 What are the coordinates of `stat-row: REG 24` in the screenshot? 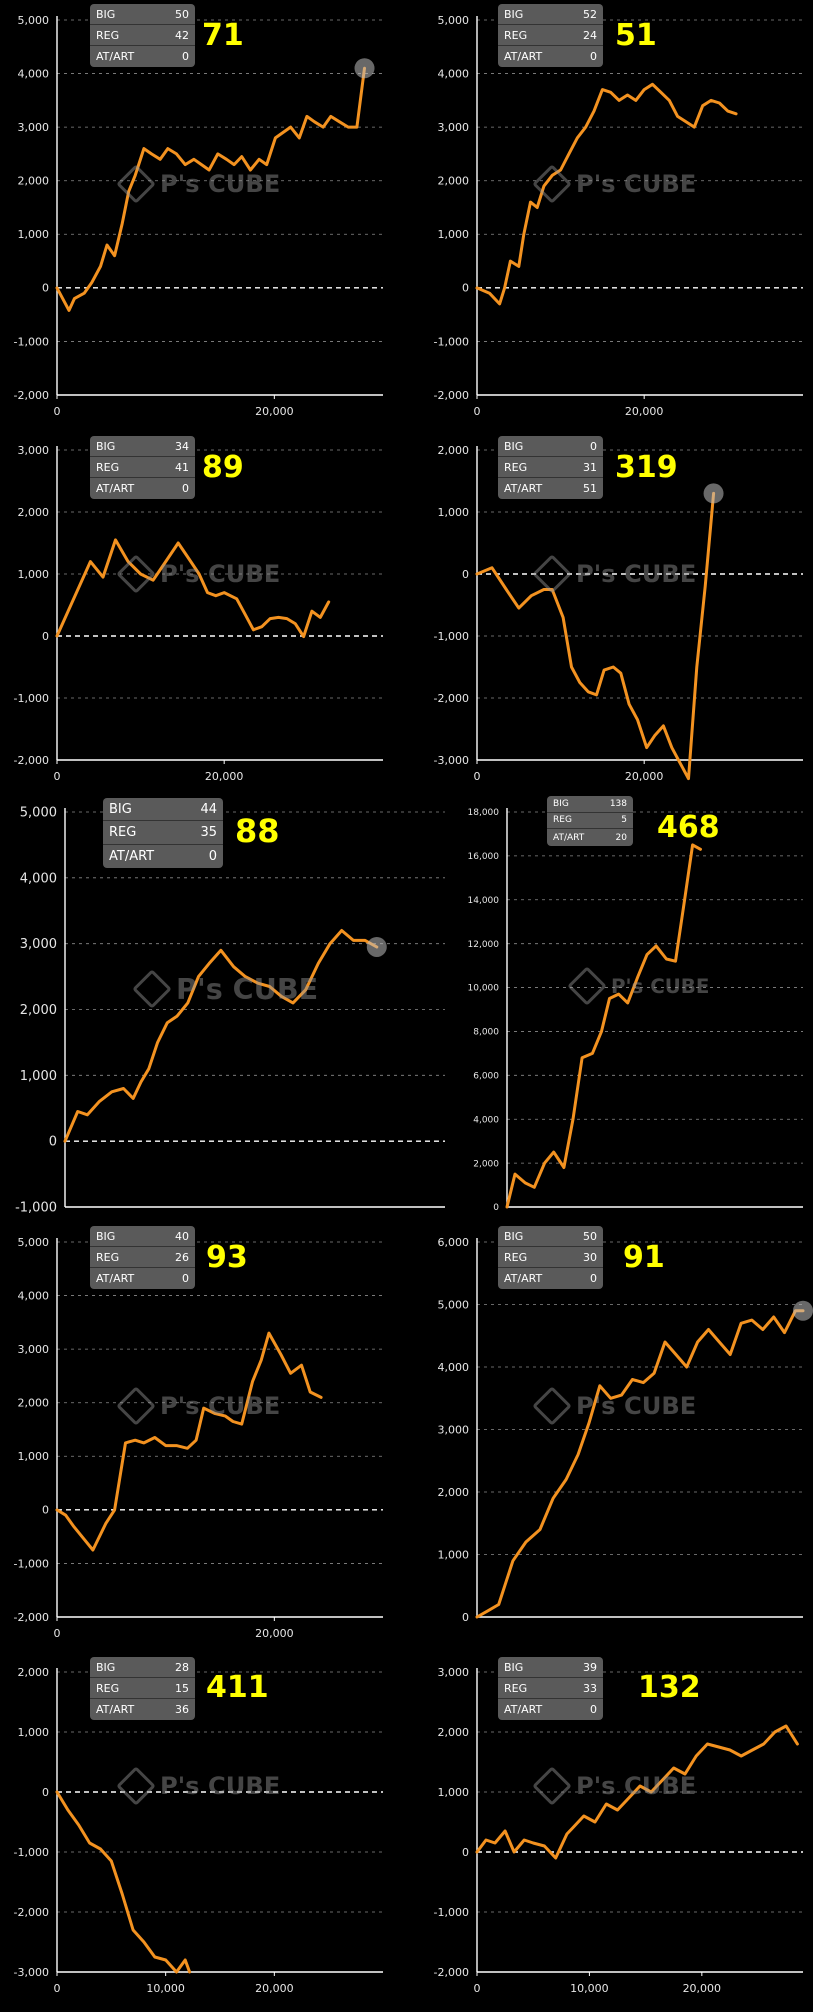 It's located at (550, 35).